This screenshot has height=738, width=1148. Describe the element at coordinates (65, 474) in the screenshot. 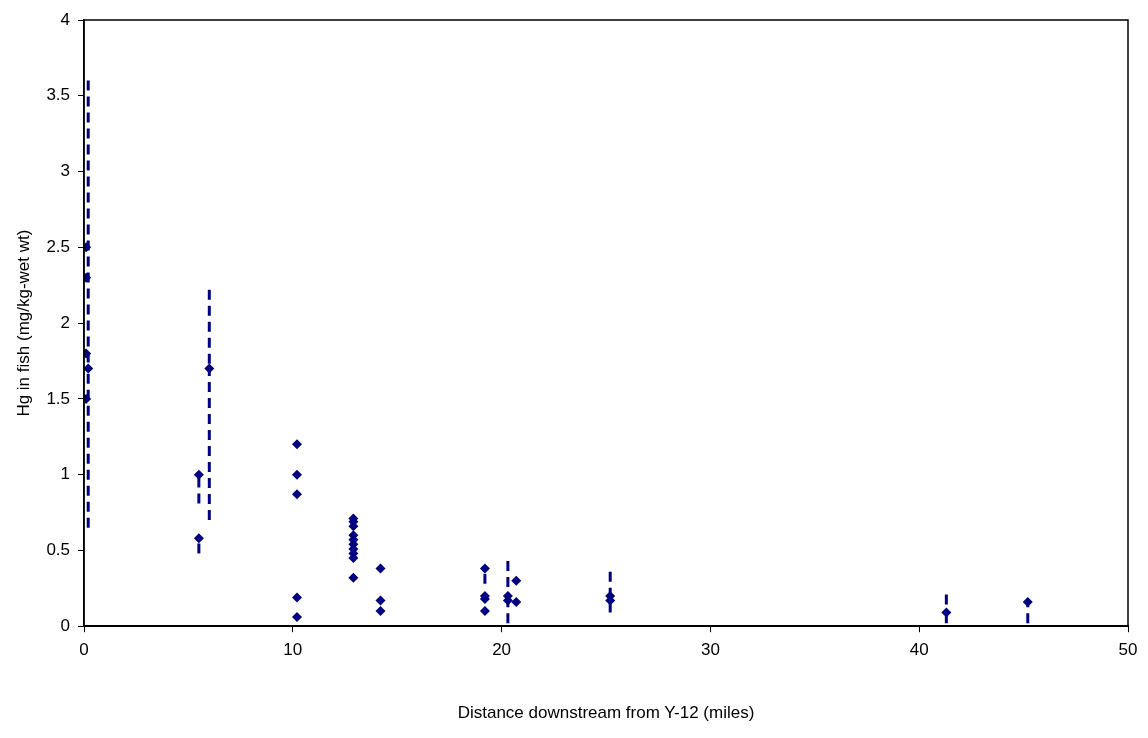

I see `y-tick-label: 1` at that location.